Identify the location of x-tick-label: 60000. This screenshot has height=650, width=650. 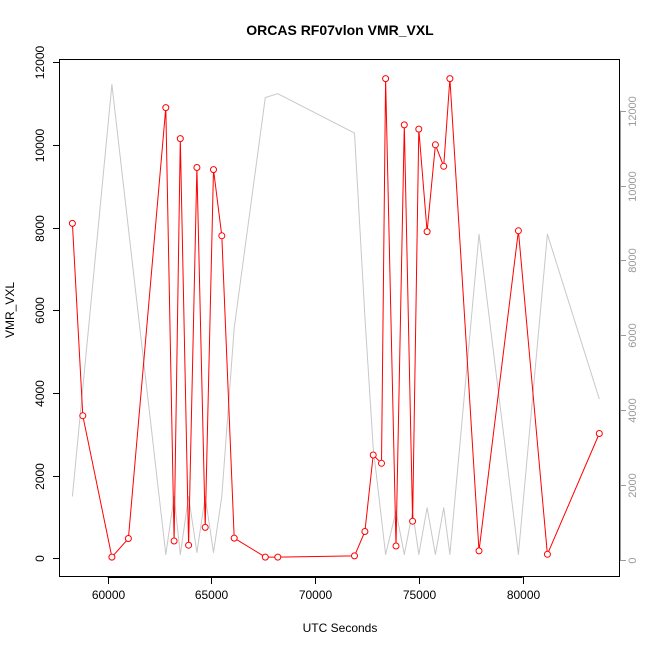
(109, 595).